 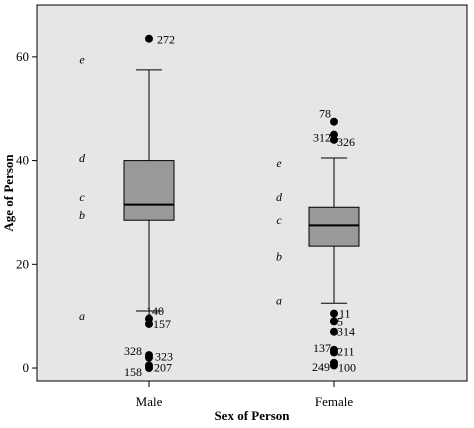 What do you see at coordinates (322, 348) in the screenshot?
I see `outlier-label: 137` at bounding box center [322, 348].